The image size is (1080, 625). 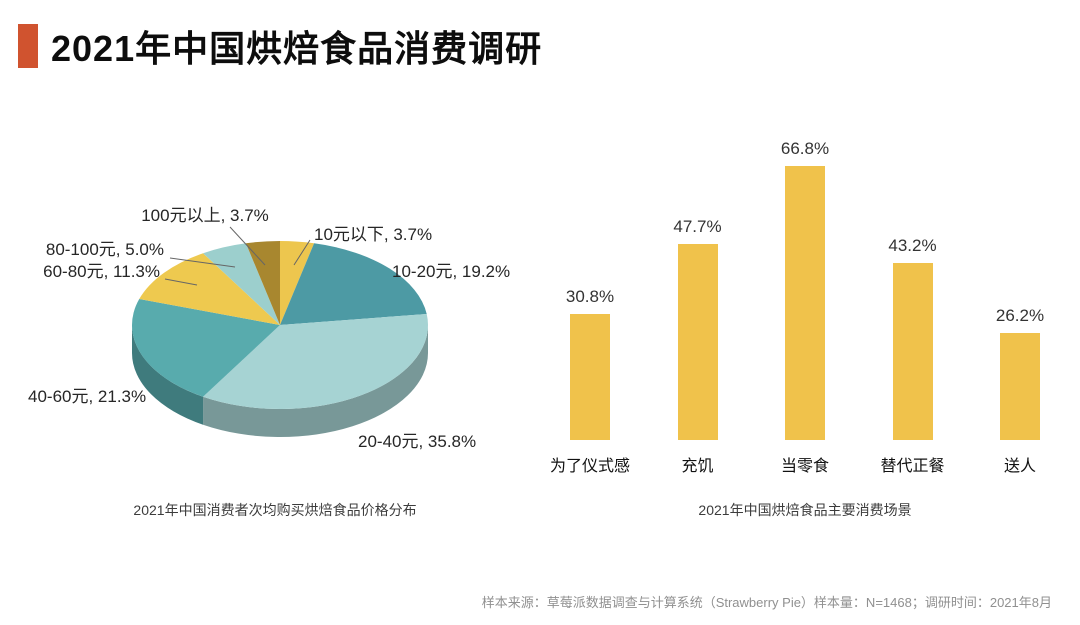 I want to click on bar-column-2: 66.8%, so click(x=805, y=289).